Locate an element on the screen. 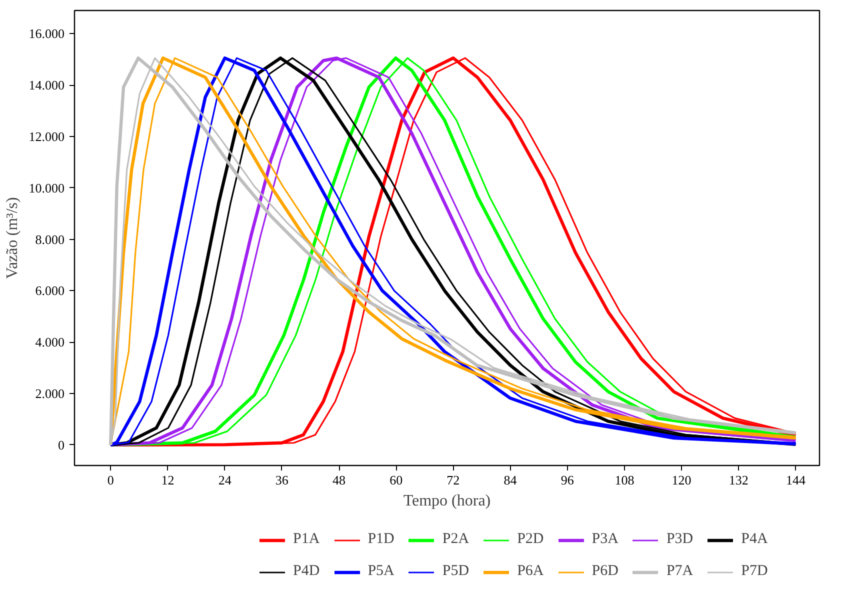  y-tick-label: 16.000 is located at coordinates (46, 34).